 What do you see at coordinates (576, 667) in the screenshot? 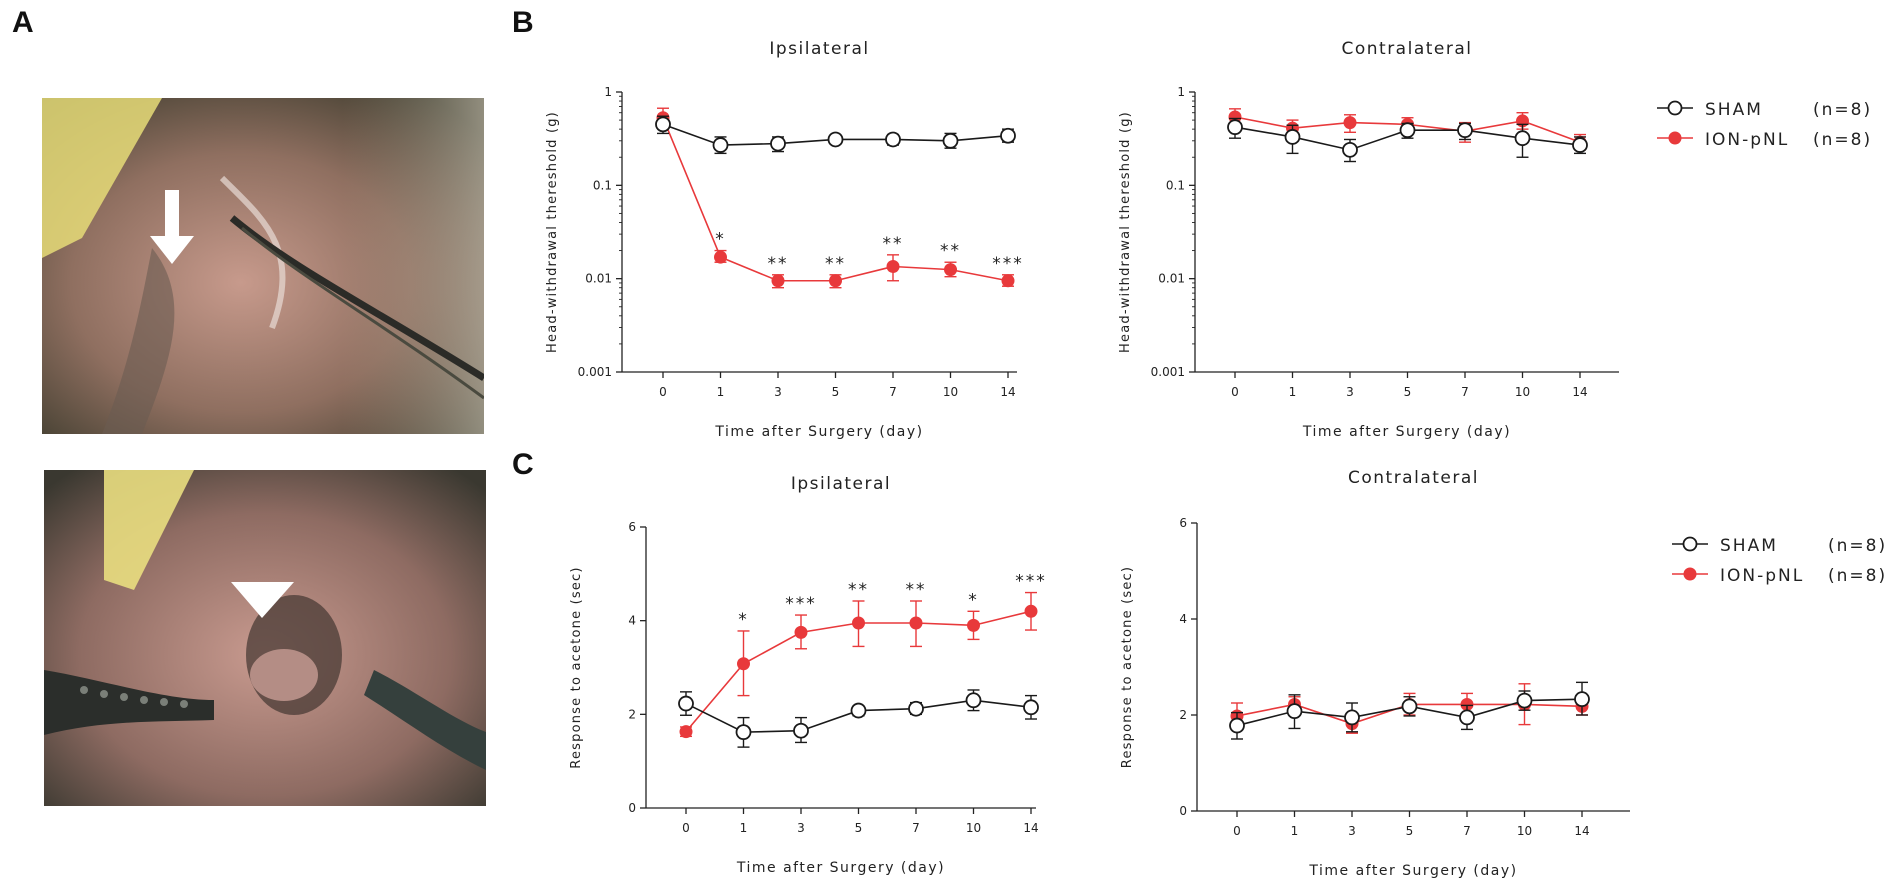
I see `y-axis-label: Response to acetone (sec)` at bounding box center [576, 667].